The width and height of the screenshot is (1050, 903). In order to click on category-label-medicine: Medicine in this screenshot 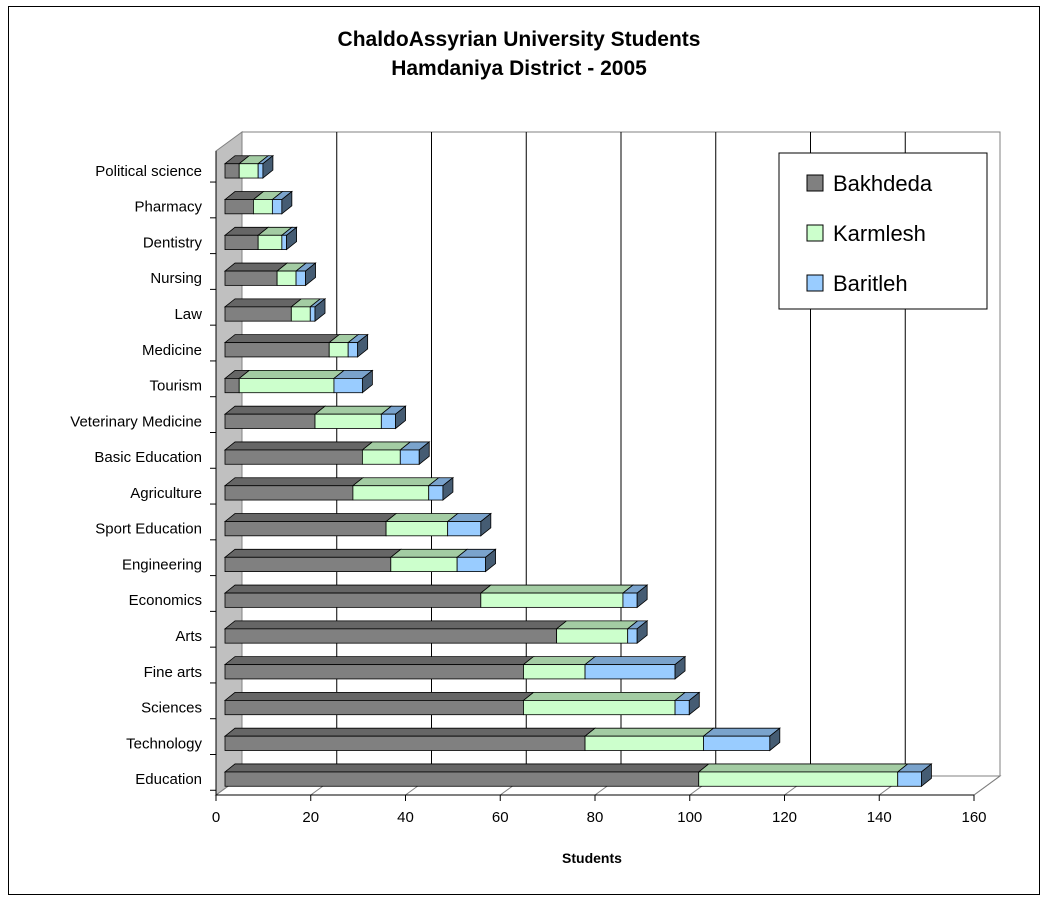, I will do `click(172, 350)`.